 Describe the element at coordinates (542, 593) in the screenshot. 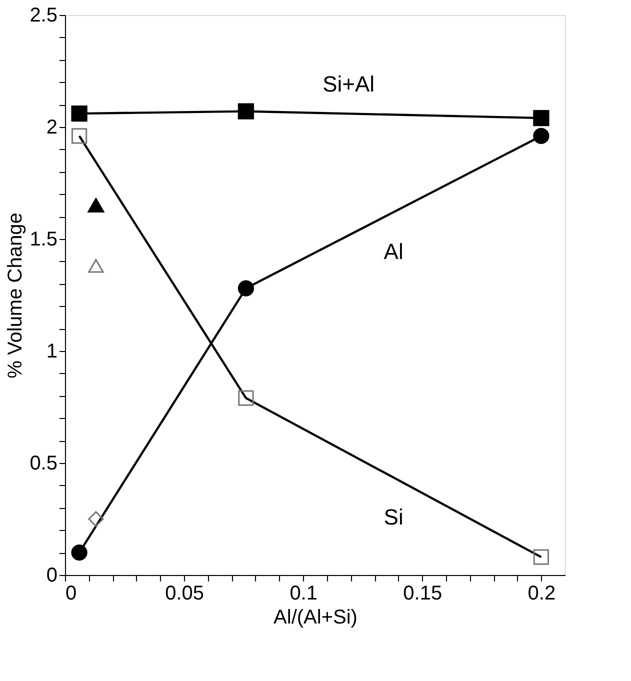

I see `x-tick-label: 0.2` at that location.